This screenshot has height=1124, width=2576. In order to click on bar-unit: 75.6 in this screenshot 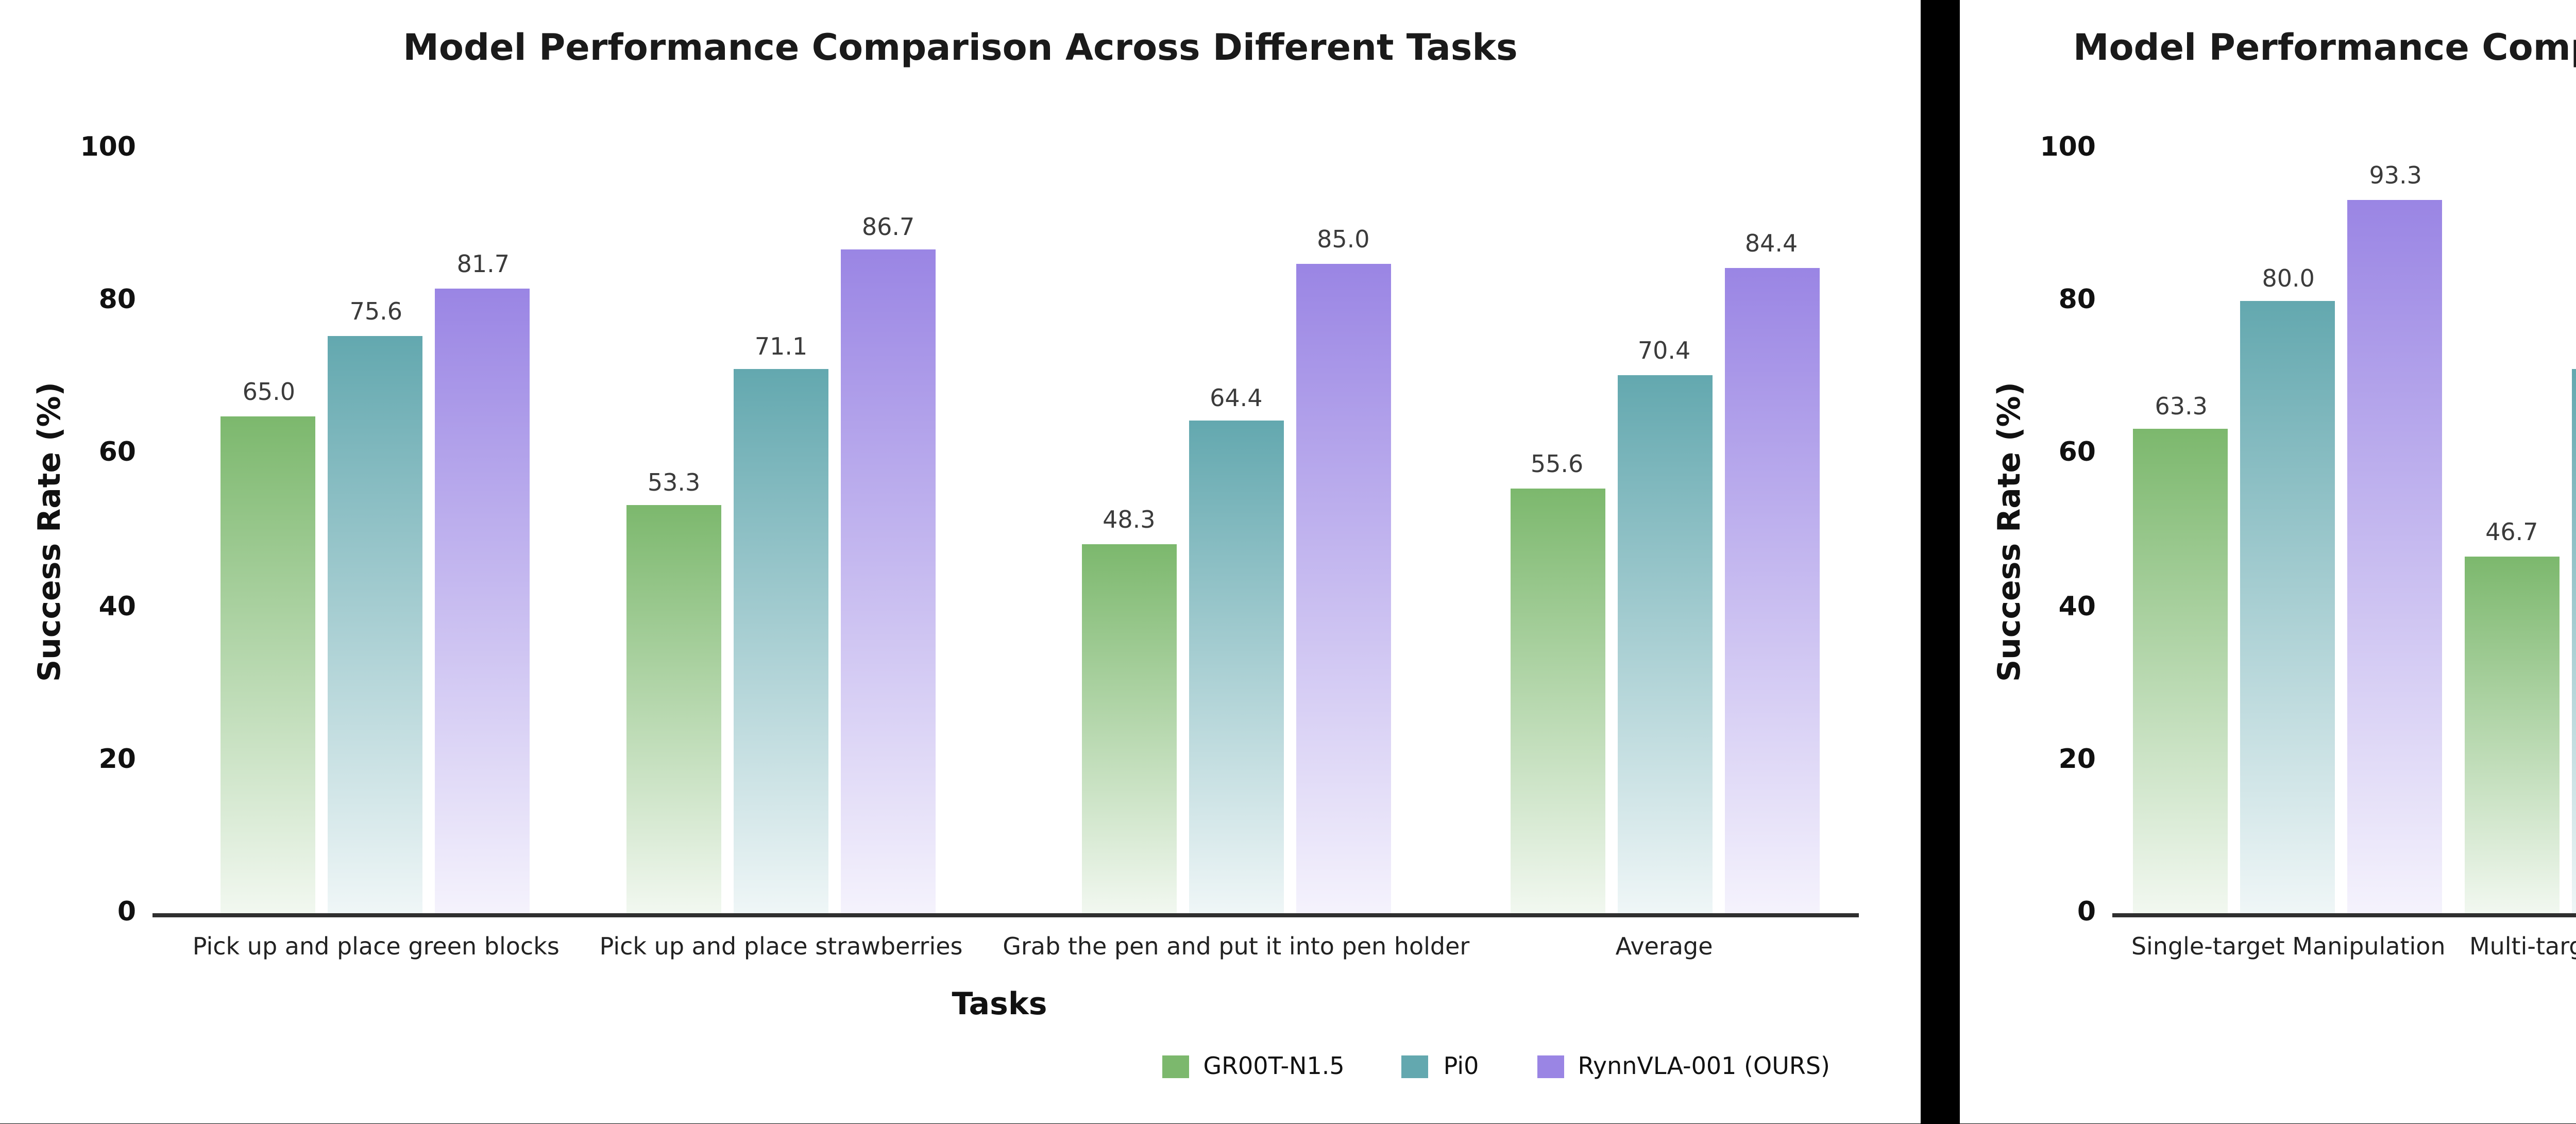, I will do `click(376, 605)`.